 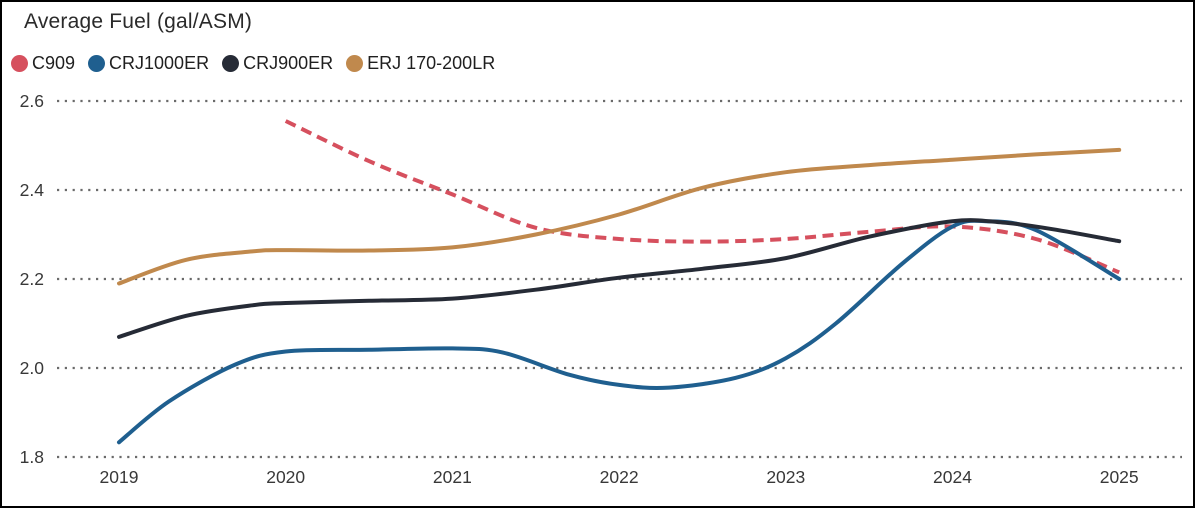 I want to click on y-tick-label: 1.8, so click(x=32, y=457).